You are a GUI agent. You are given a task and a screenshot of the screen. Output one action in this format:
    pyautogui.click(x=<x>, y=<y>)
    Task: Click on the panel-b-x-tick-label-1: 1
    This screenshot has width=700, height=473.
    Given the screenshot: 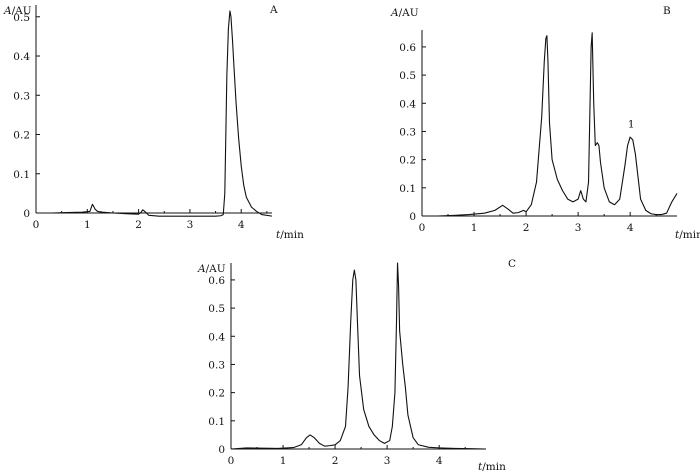 What is the action you would take?
    pyautogui.click(x=474, y=228)
    